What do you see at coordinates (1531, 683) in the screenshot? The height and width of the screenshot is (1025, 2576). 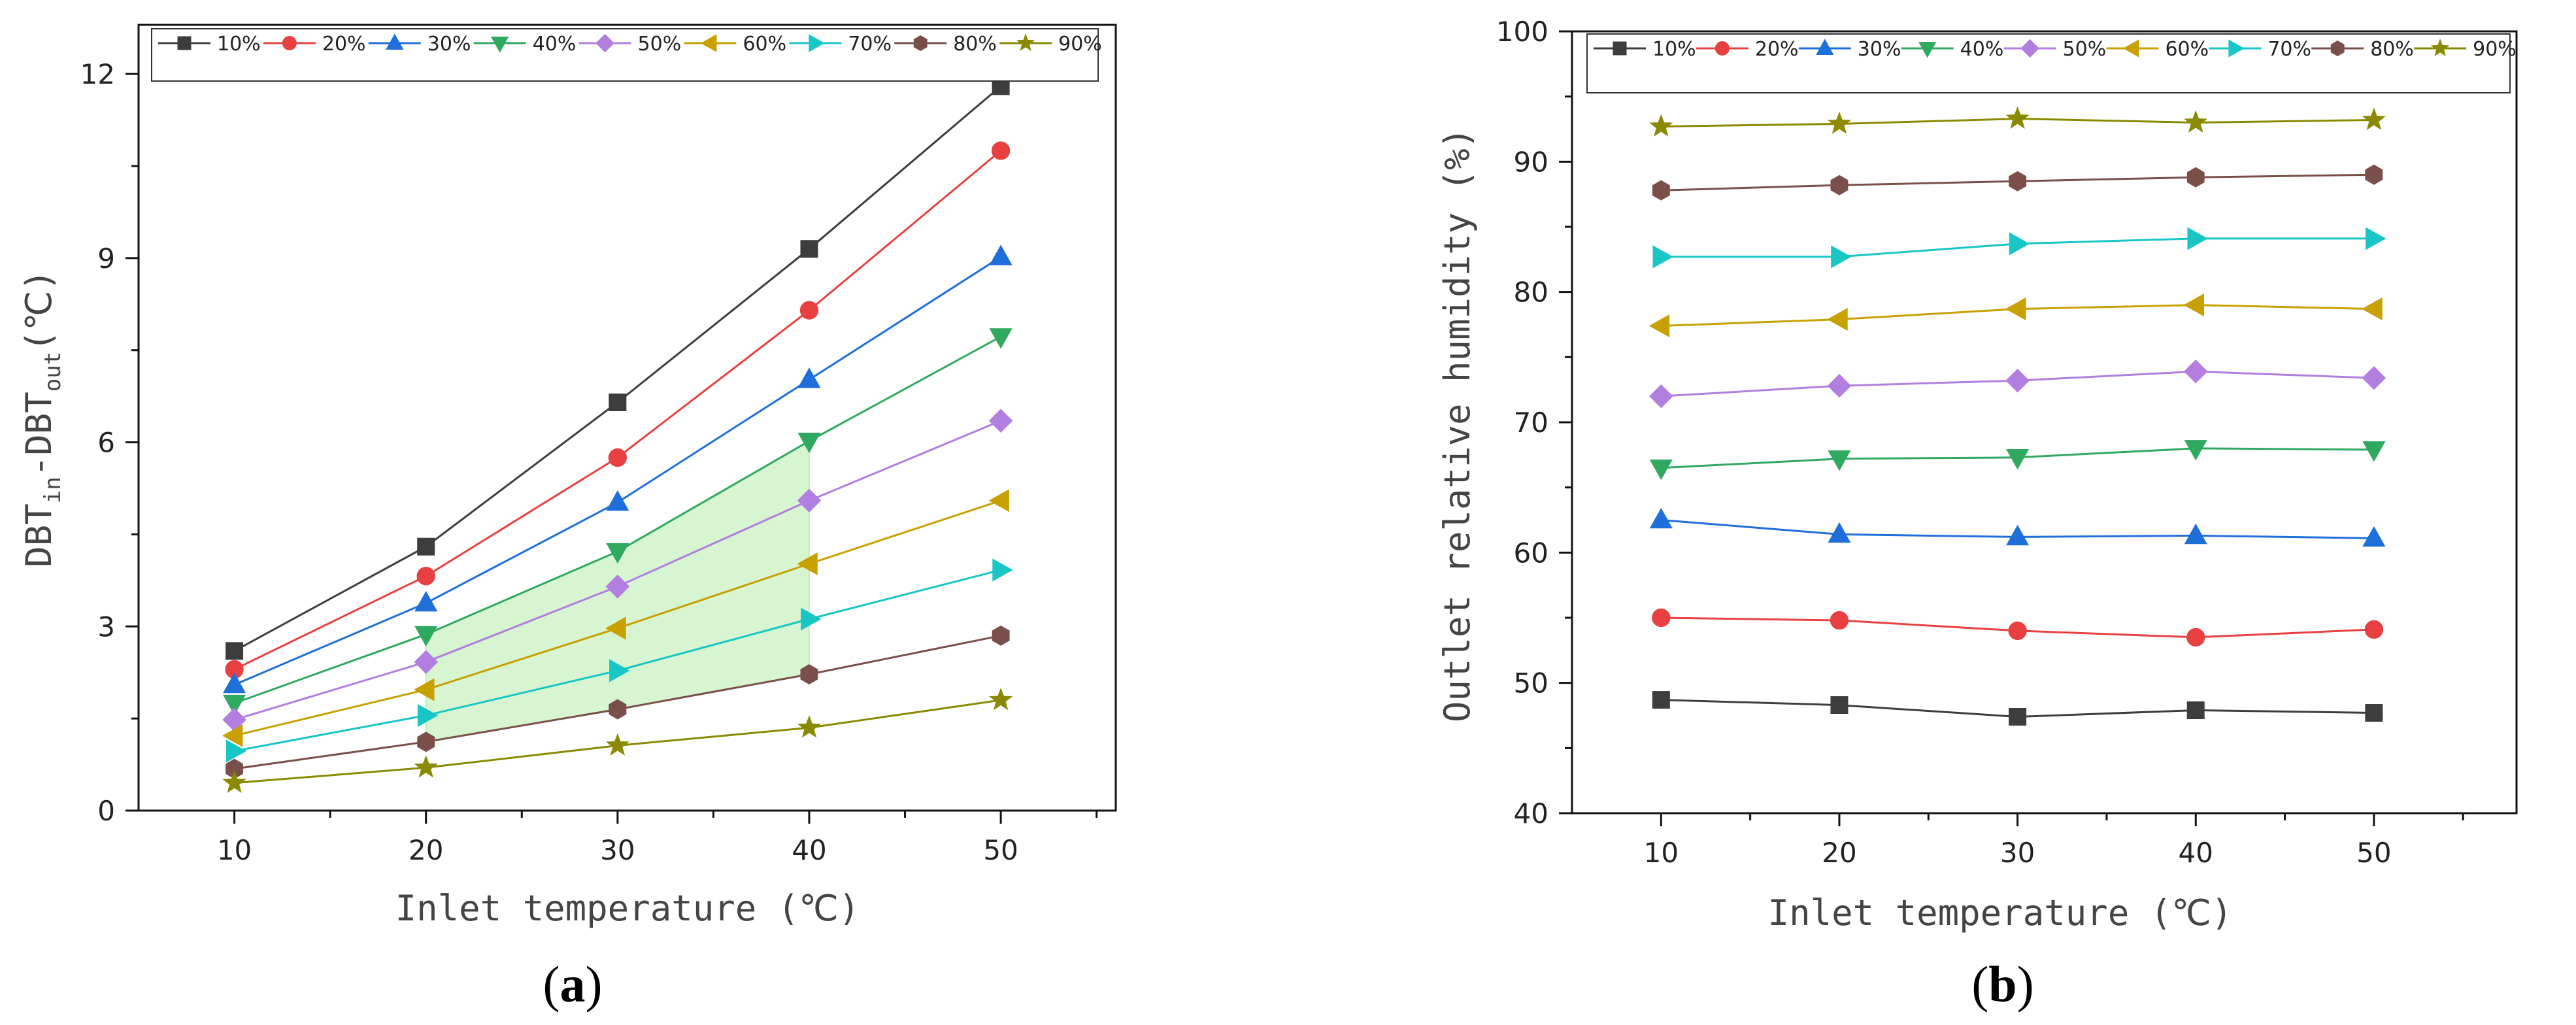 I see `y-tick-label: 50` at bounding box center [1531, 683].